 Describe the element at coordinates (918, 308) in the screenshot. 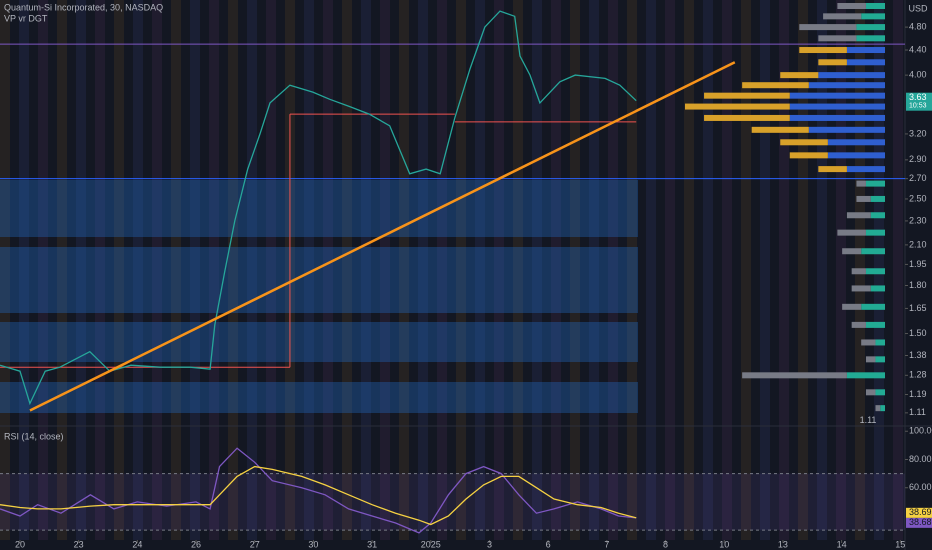

I see `y-tick-label: 1.65` at that location.